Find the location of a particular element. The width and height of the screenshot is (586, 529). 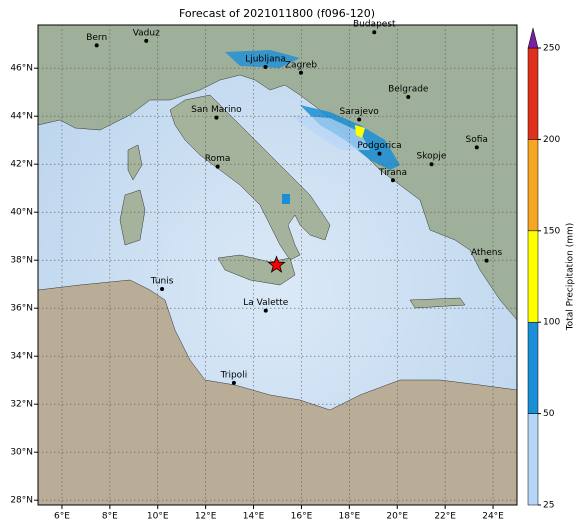

y-tick-label: 28°N is located at coordinates (21, 501).